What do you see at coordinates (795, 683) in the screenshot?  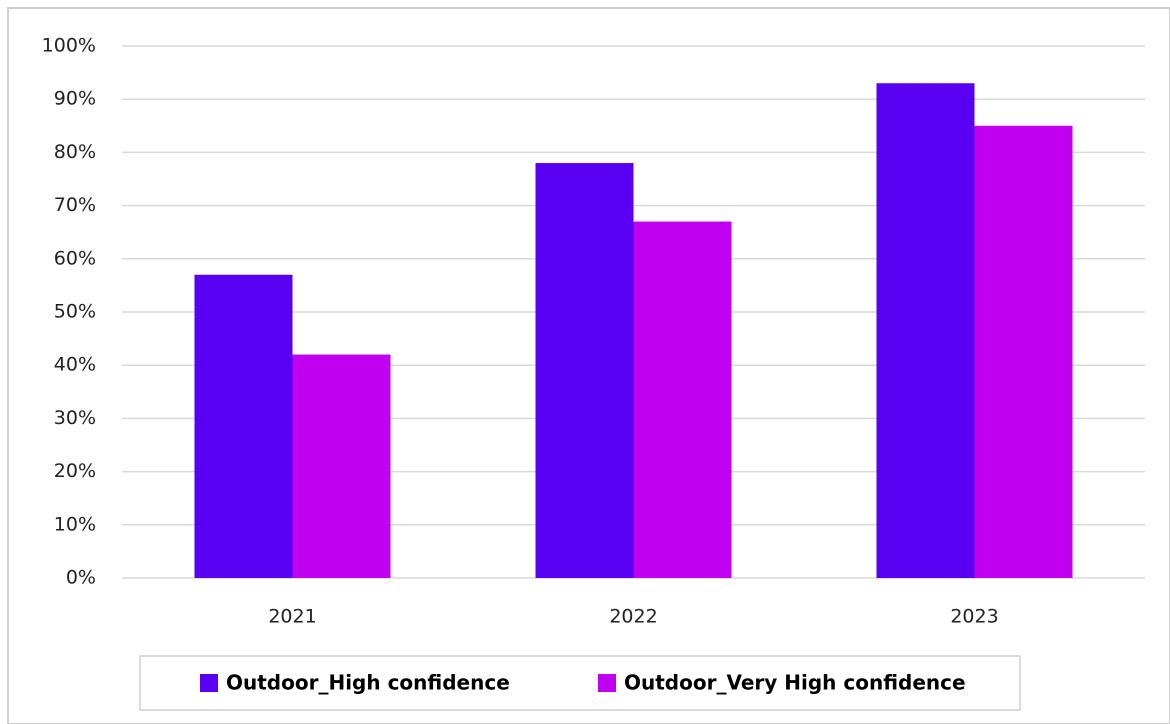 I see `legend-label: Outdoor_Very High confidence` at bounding box center [795, 683].